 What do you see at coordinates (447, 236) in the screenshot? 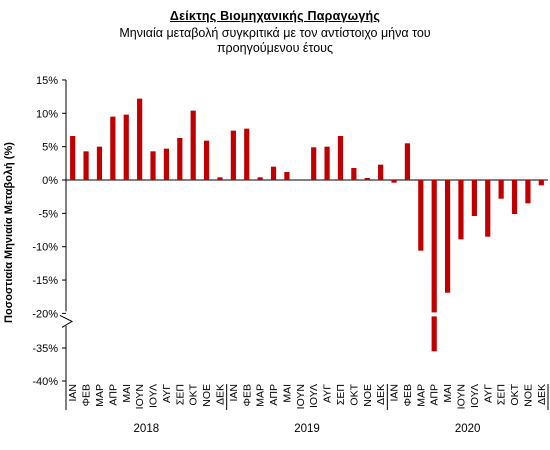
I see `bar-ΜΑΙ-2020` at bounding box center [447, 236].